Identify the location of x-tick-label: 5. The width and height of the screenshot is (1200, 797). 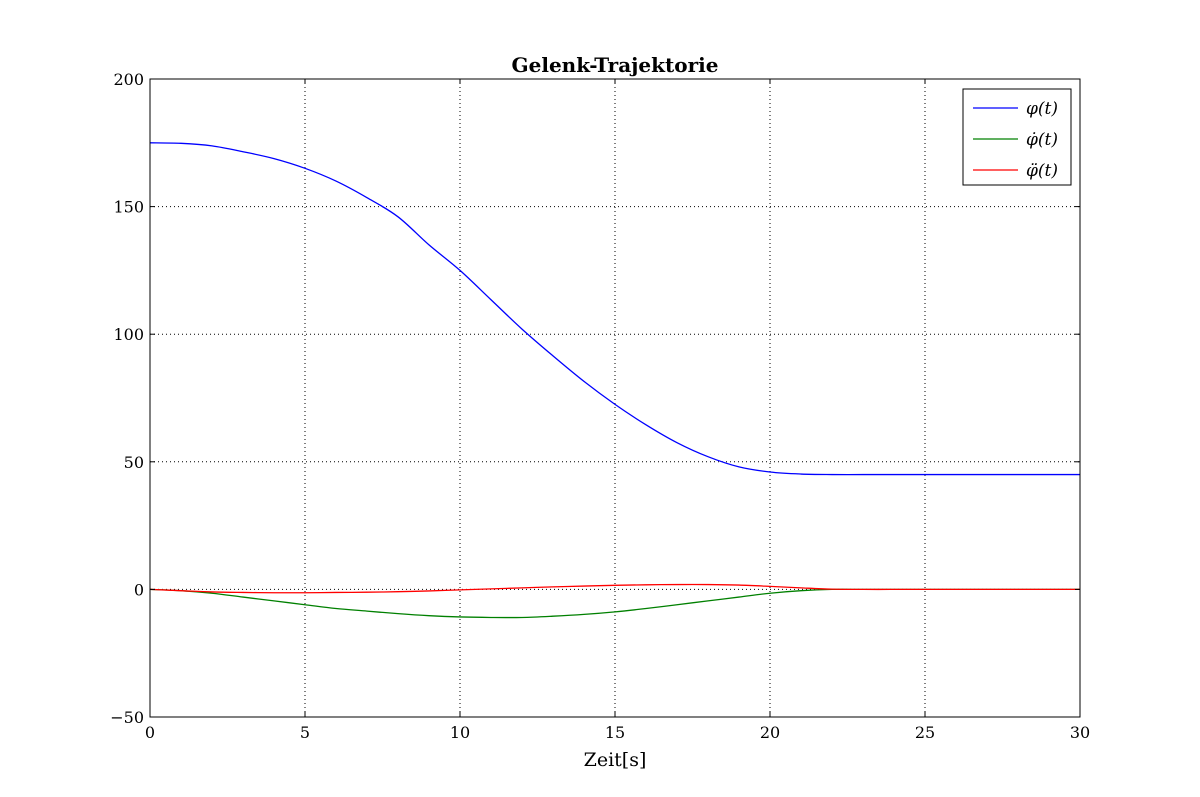
(305, 732).